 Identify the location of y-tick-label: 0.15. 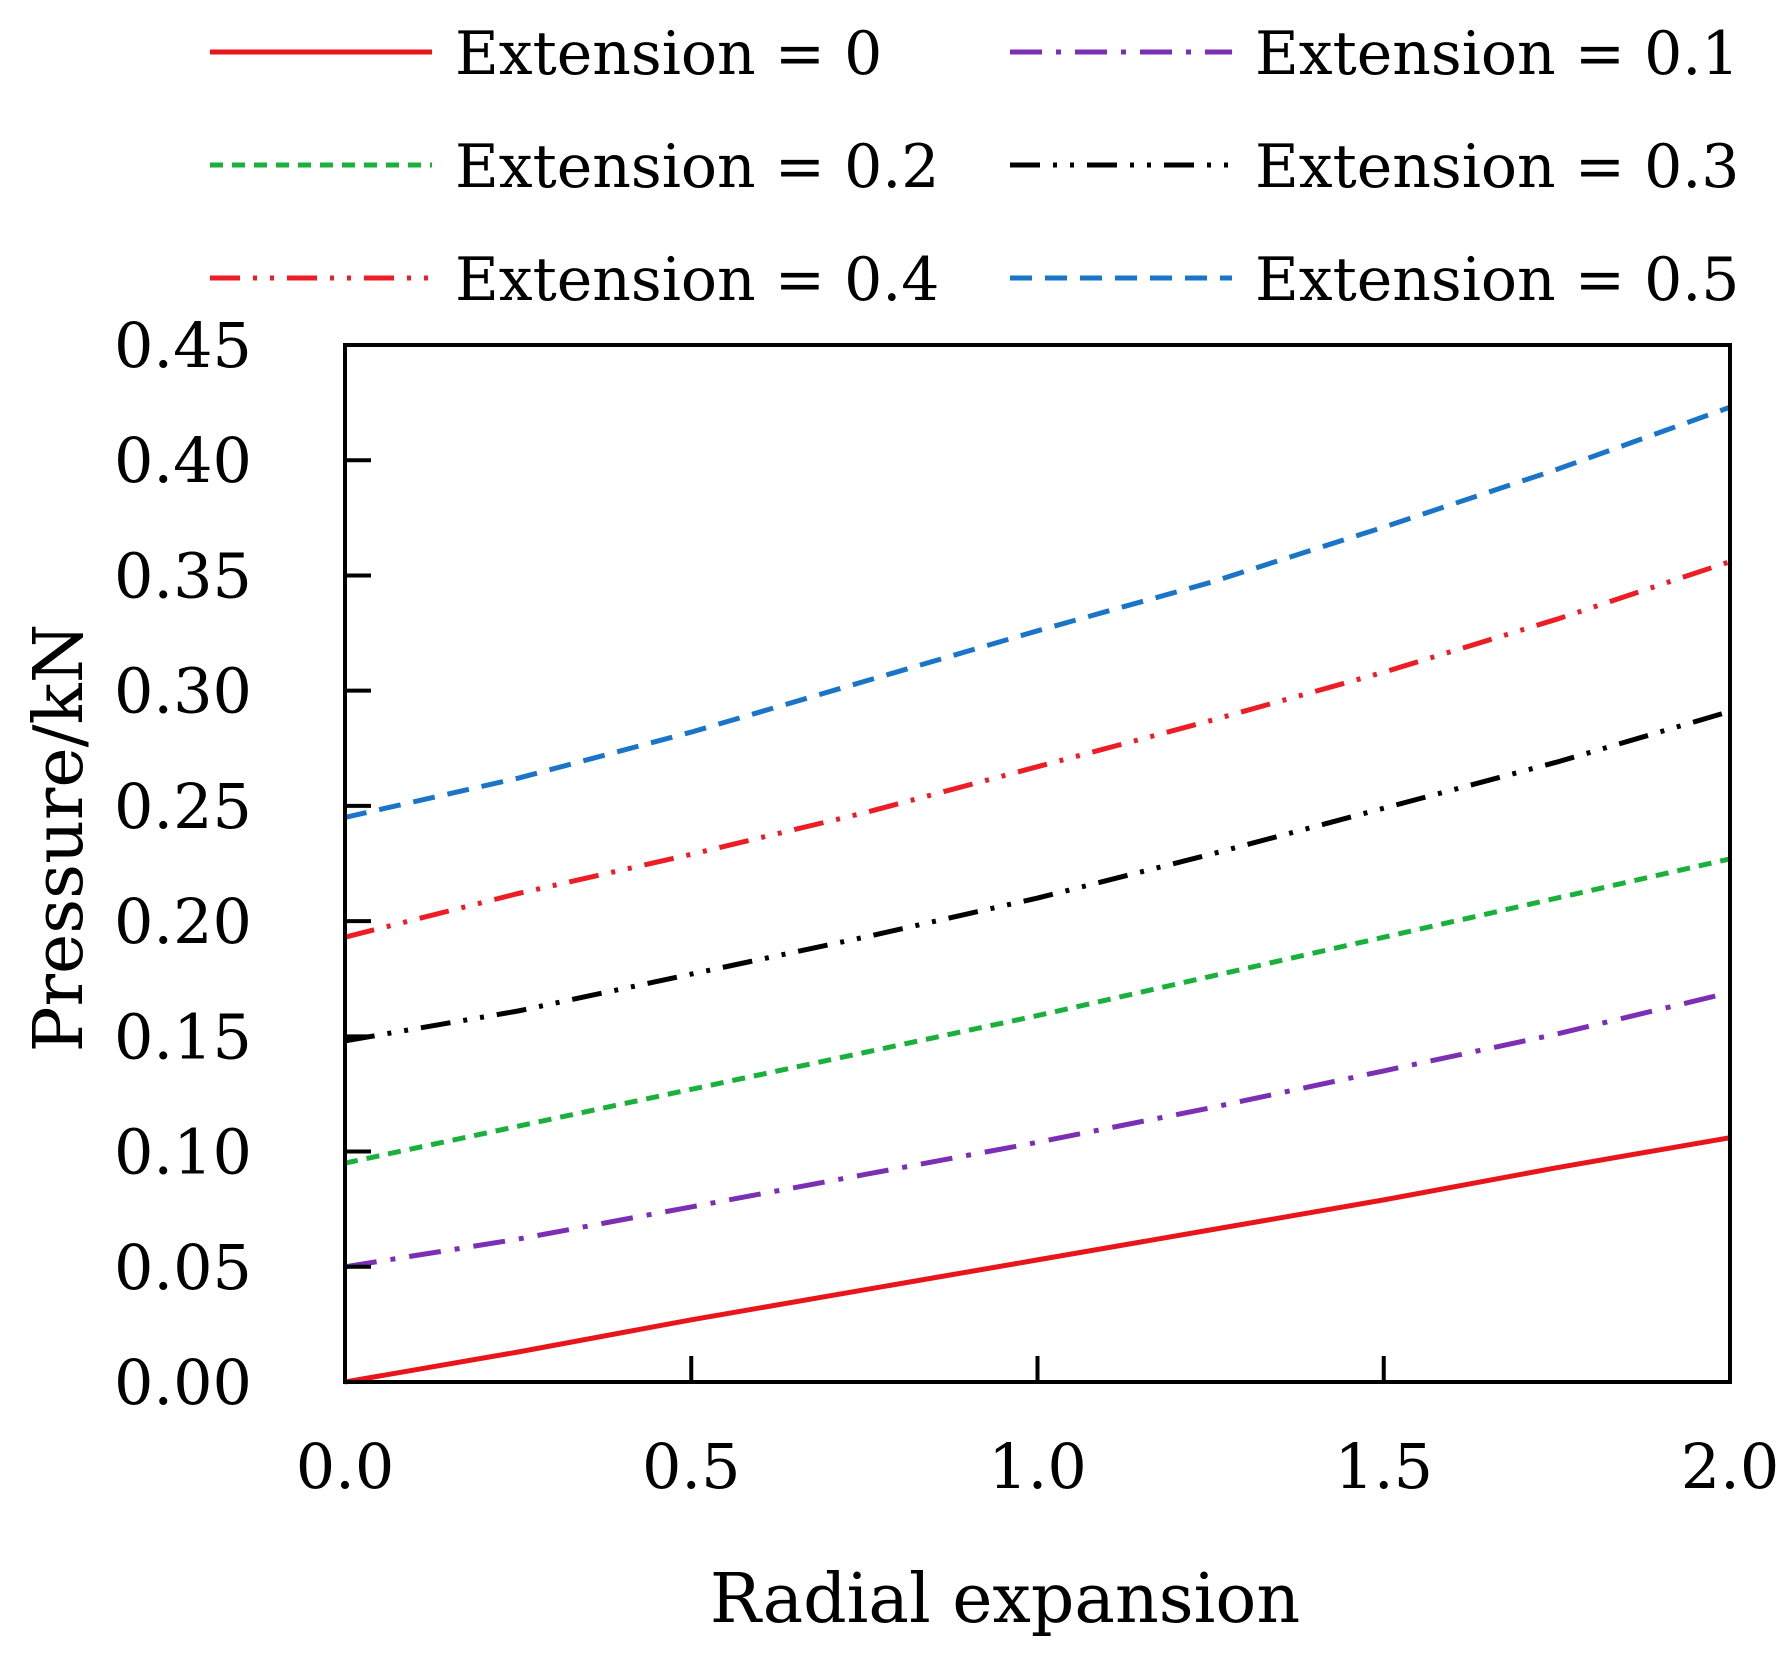
(183, 1036).